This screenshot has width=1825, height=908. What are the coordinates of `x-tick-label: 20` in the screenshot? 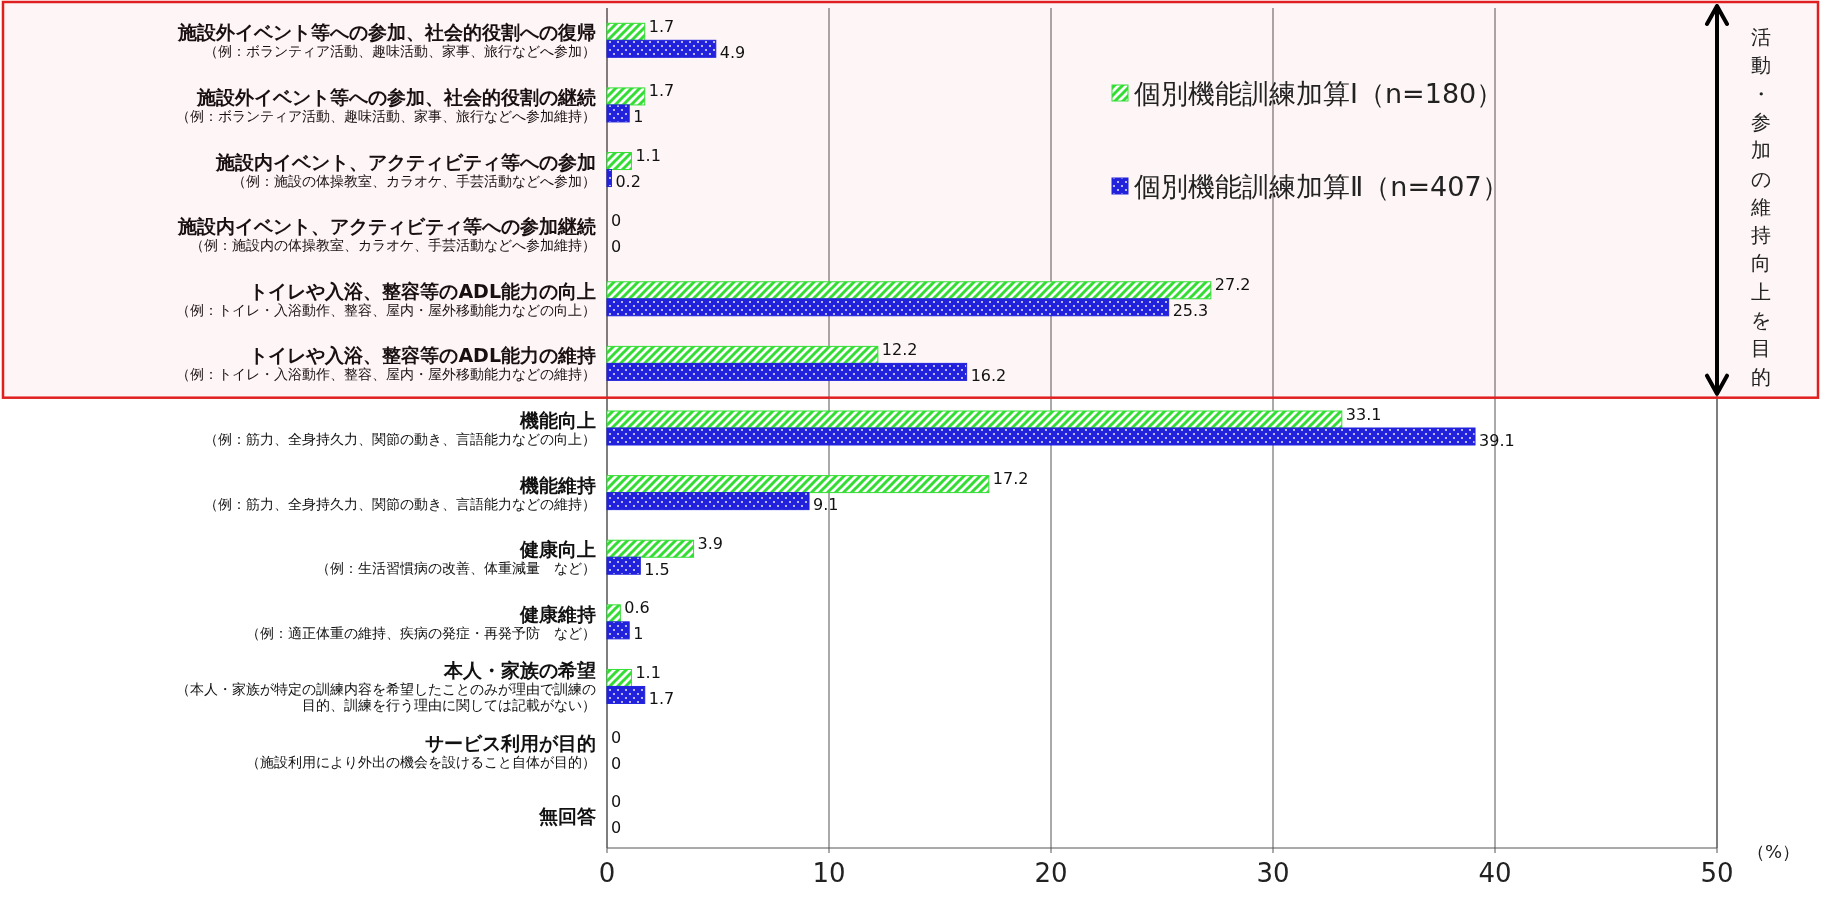 It's located at (1051, 873).